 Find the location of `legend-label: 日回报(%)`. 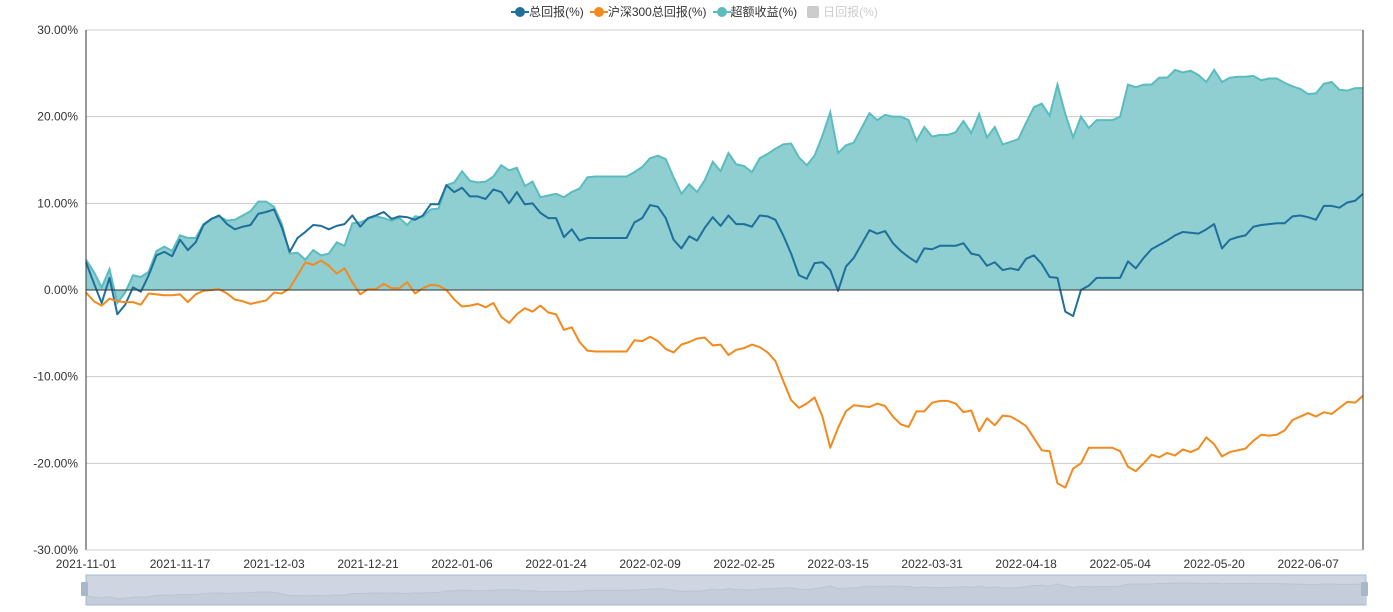

legend-label: 日回报(%) is located at coordinates (850, 12).